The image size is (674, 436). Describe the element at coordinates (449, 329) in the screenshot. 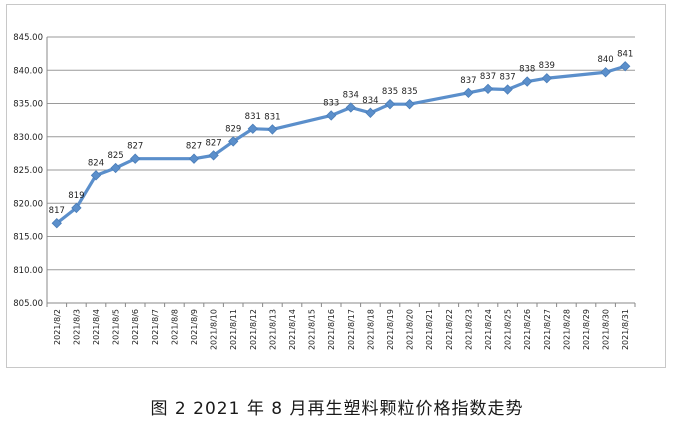

I see `x-tick-label: 2021/8/22` at that location.